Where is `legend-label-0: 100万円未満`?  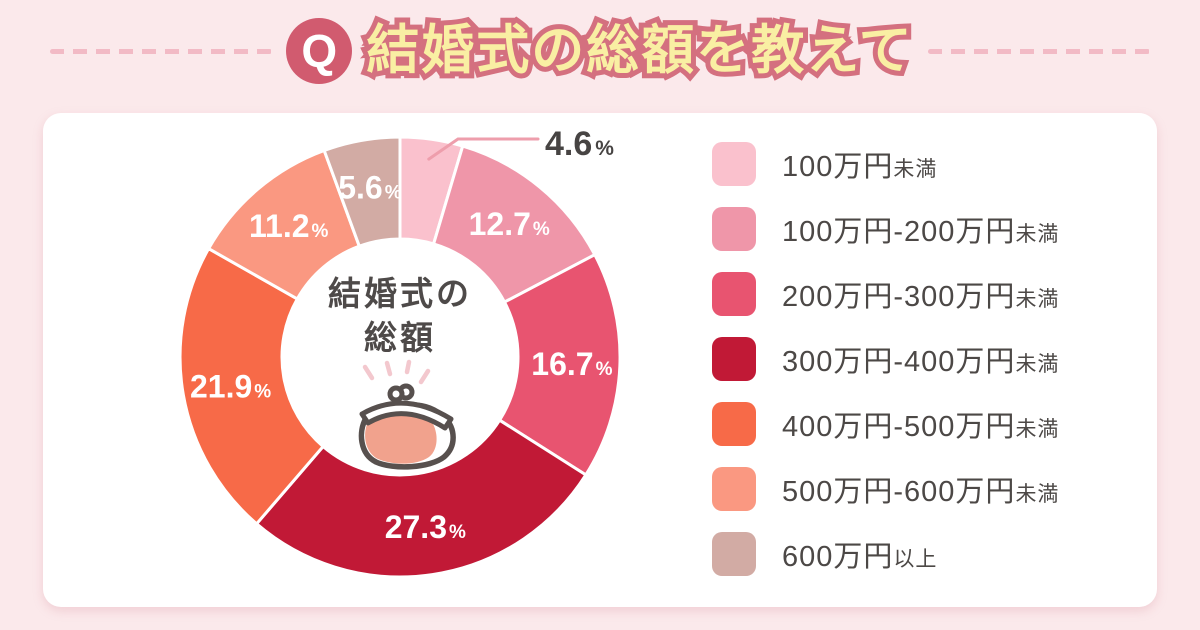 legend-label-0: 100万円未満 is located at coordinates (860, 167).